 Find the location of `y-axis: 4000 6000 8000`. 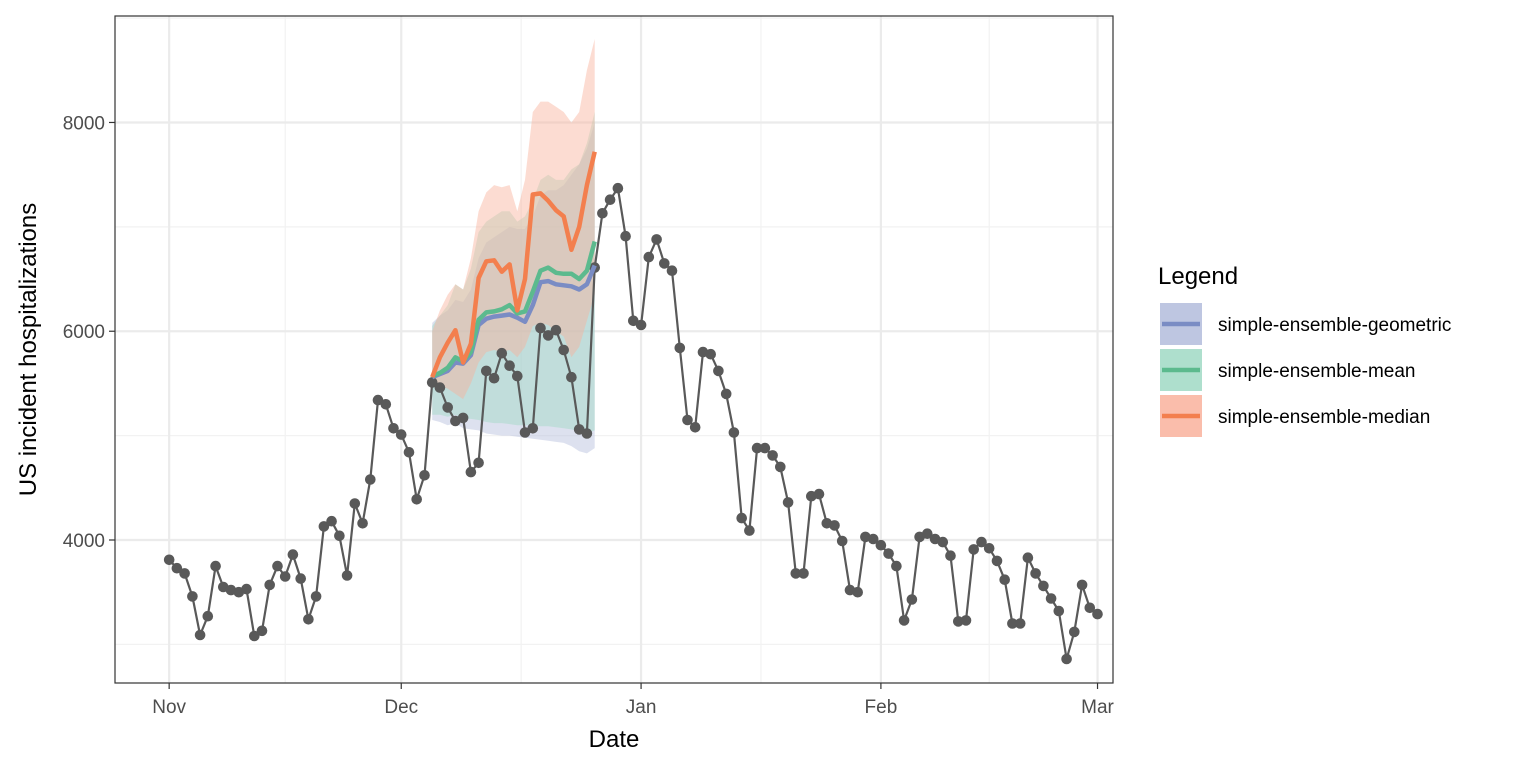

y-axis: 4000 6000 8000 is located at coordinates (89, 332).